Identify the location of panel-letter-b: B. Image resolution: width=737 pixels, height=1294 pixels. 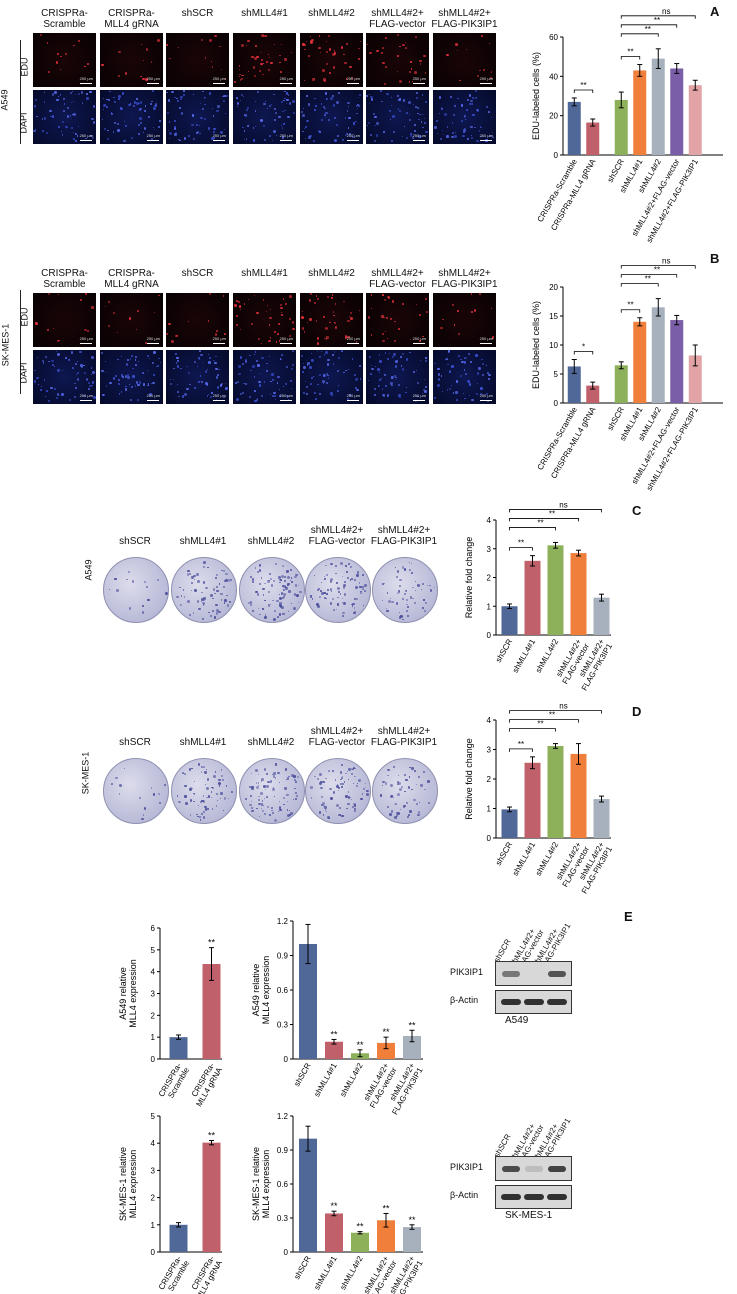
(715, 258).